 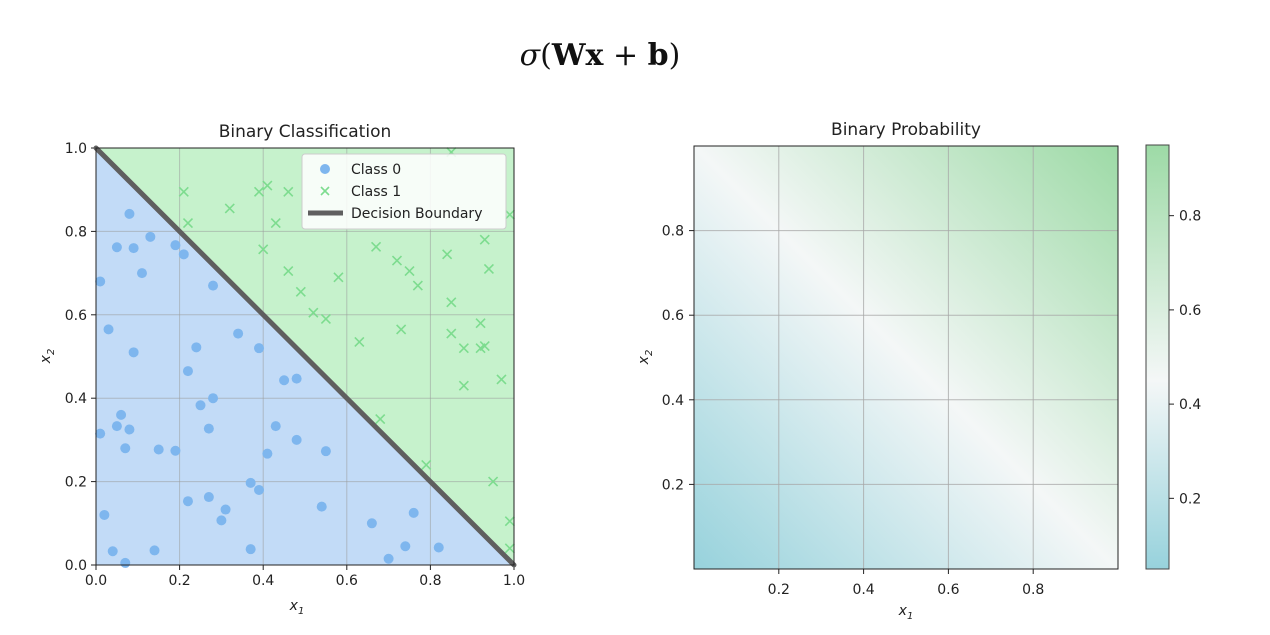 What do you see at coordinates (1185, 358) in the screenshot?
I see `colorbar-ticks: 0.2 0.4 0.6 0.8` at bounding box center [1185, 358].